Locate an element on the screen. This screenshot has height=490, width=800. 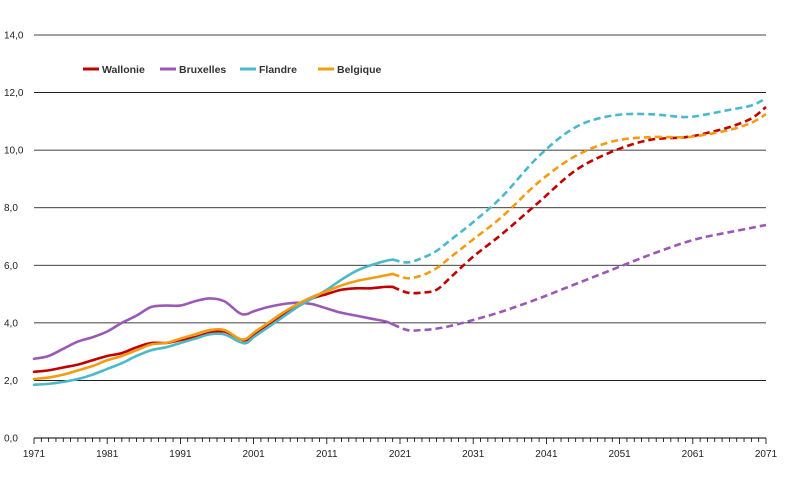
y-tick-label: 6,0 is located at coordinates (11, 266).